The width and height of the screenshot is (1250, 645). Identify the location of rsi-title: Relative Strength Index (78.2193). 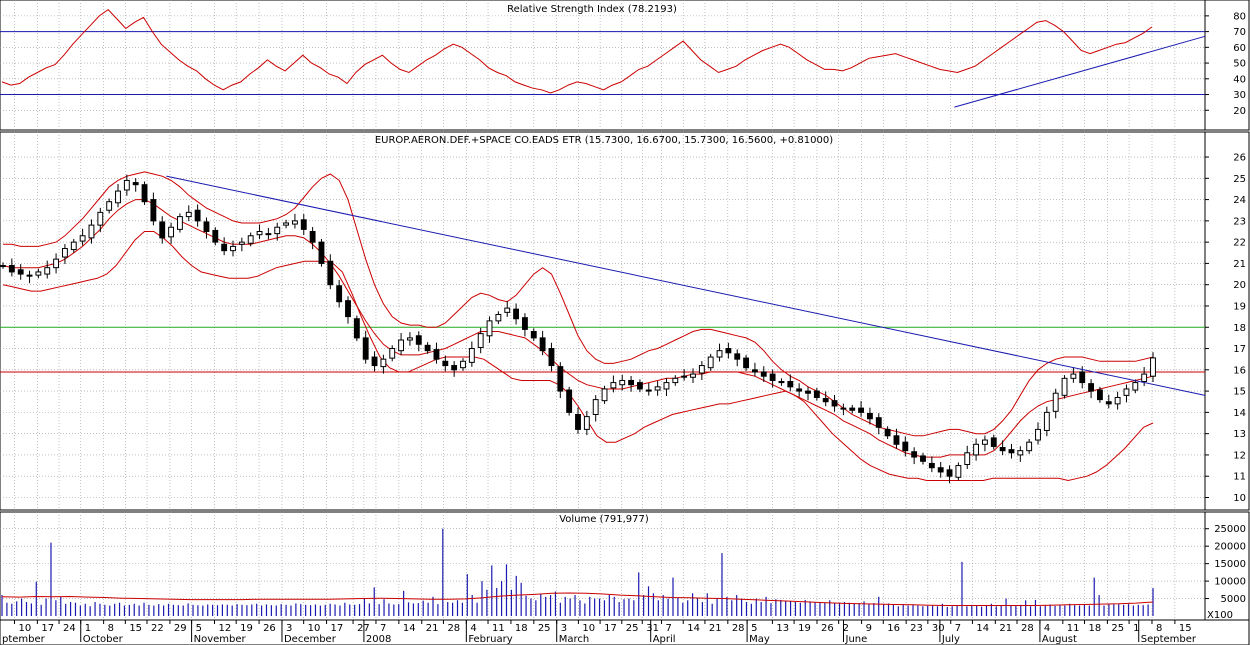
(592, 9).